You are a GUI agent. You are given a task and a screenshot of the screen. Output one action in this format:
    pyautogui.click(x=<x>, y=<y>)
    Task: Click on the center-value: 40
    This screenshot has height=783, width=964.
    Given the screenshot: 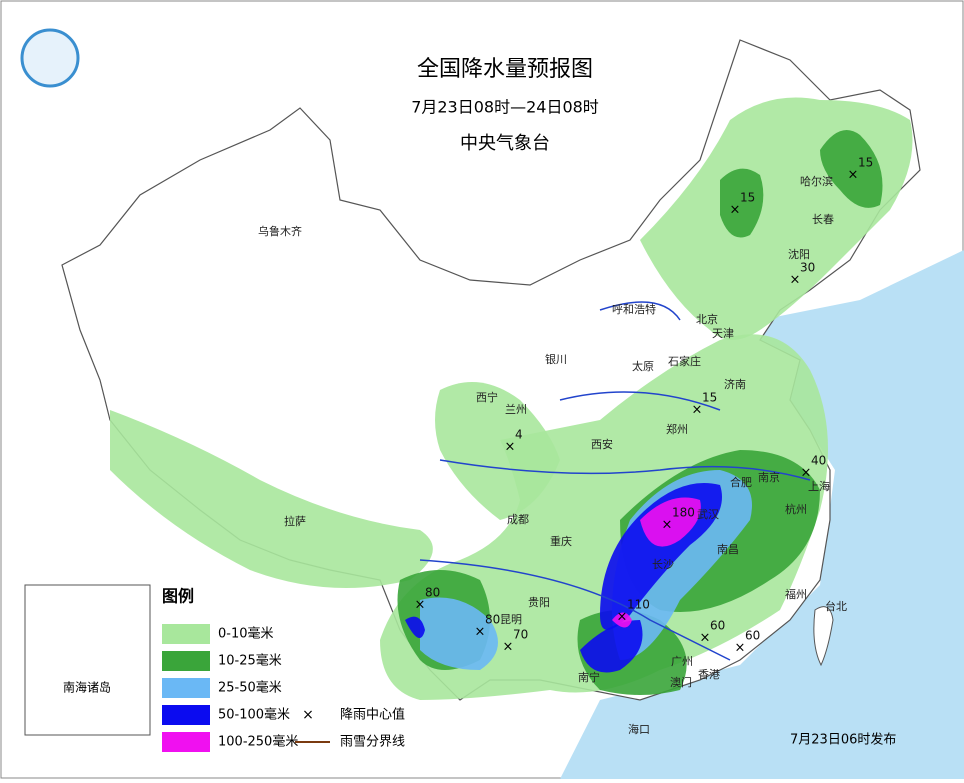 What is the action you would take?
    pyautogui.click(x=818, y=461)
    